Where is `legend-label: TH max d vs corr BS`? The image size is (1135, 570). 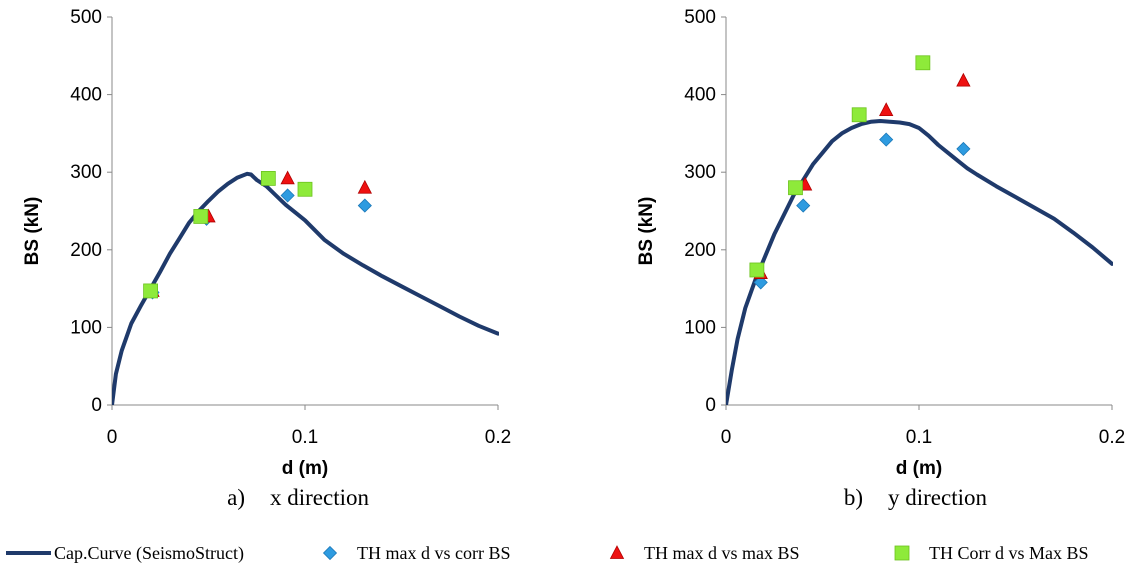
legend-label: TH max d vs corr BS is located at coordinates (433, 553).